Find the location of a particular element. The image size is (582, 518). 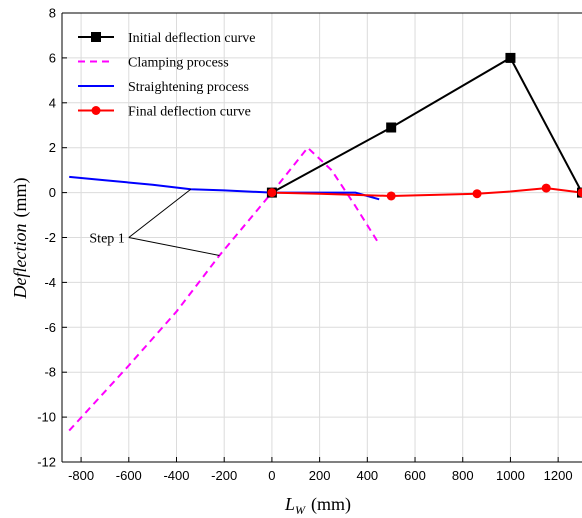

x-tick-label: -200 is located at coordinates (224, 475).